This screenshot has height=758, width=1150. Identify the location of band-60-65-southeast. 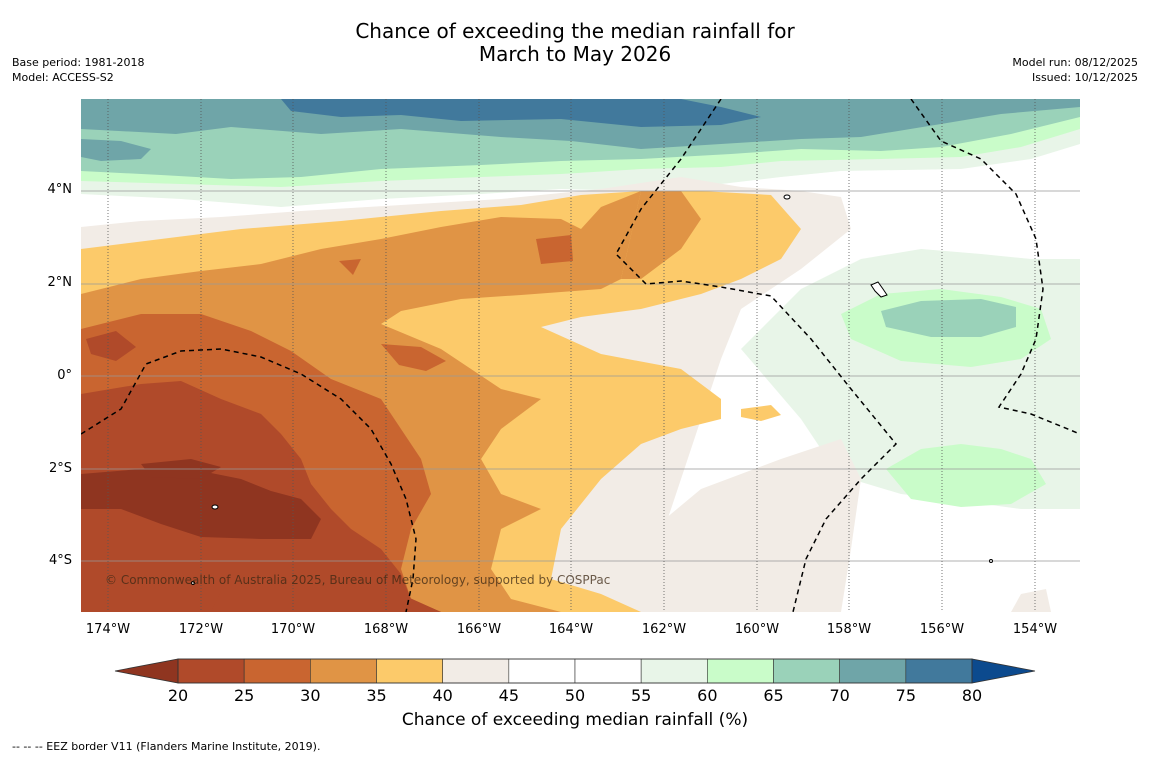
(966, 475).